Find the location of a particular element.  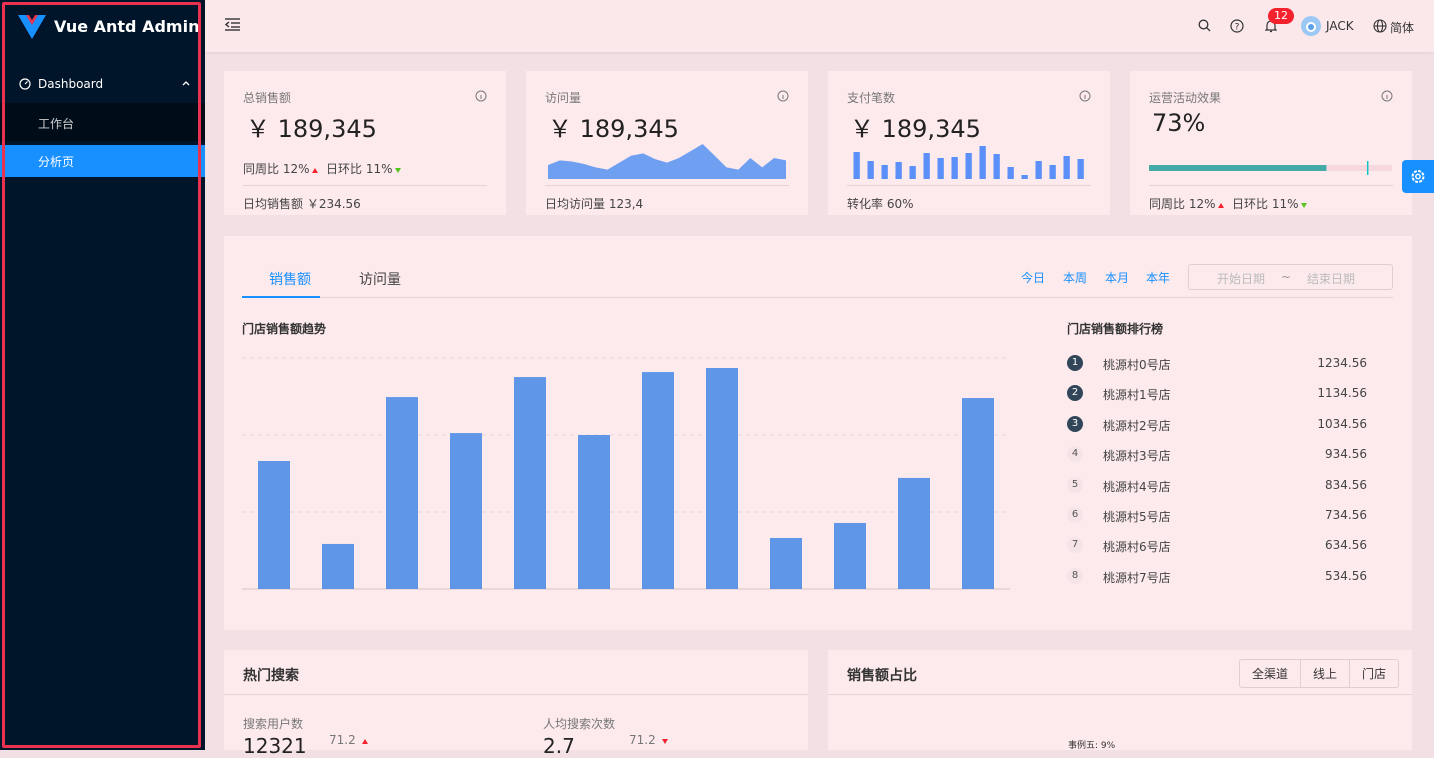

stat-title: 支付笔数 is located at coordinates (871, 98).